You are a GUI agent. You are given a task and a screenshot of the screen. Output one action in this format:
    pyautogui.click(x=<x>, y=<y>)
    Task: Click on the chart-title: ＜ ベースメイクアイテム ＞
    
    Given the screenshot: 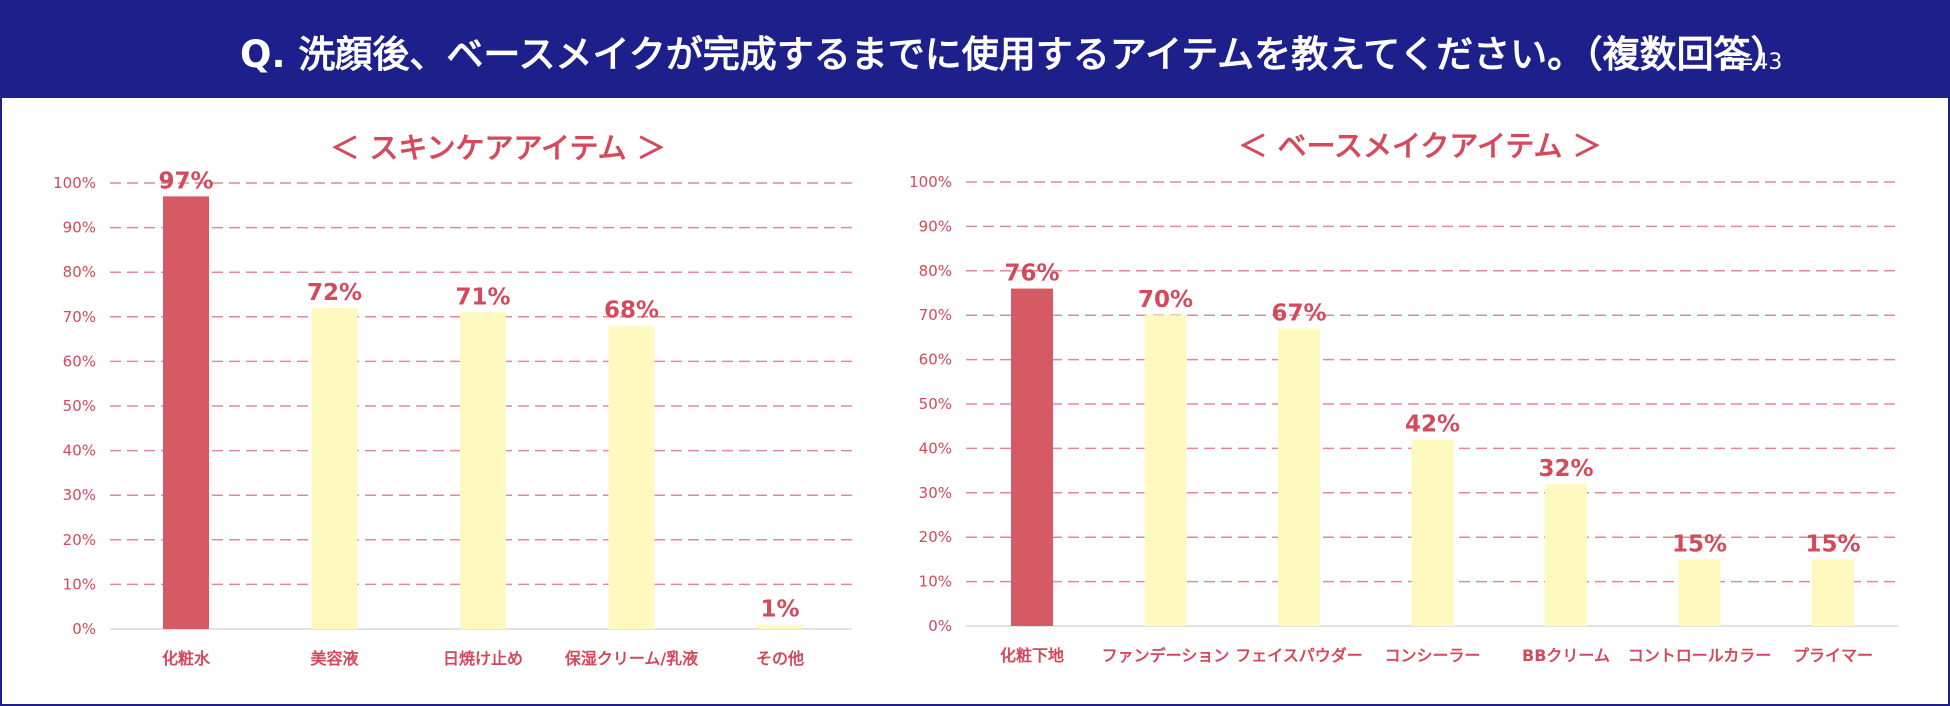 What is the action you would take?
    pyautogui.click(x=1419, y=146)
    